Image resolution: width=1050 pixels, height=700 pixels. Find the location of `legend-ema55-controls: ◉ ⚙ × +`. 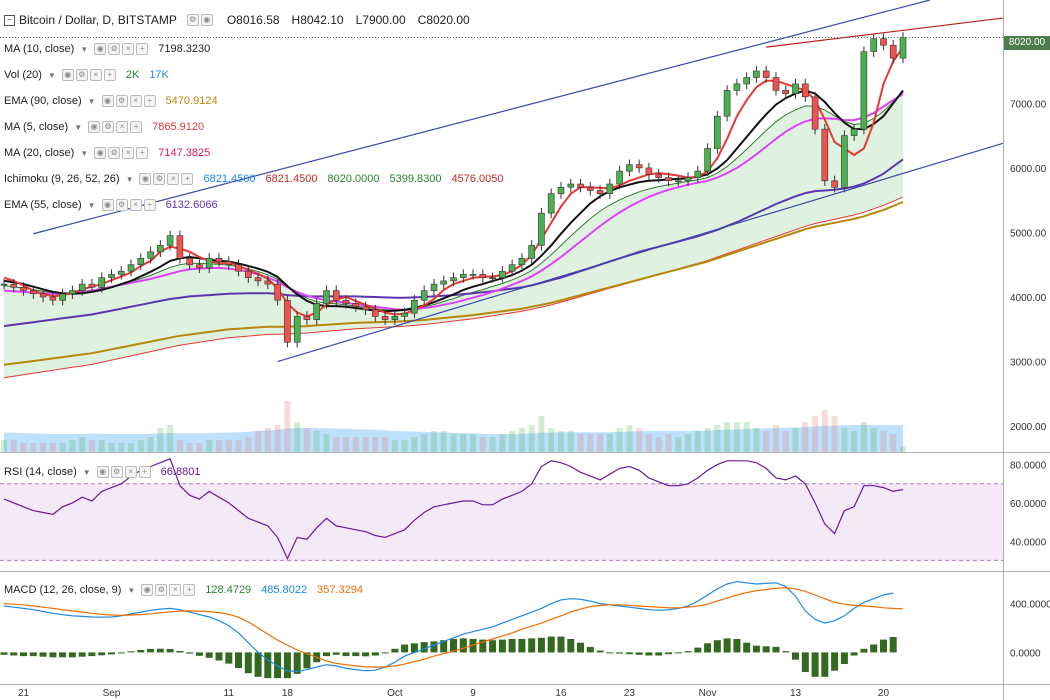

legend-ema55-controls: ◉ ⚙ × + is located at coordinates (128, 205).